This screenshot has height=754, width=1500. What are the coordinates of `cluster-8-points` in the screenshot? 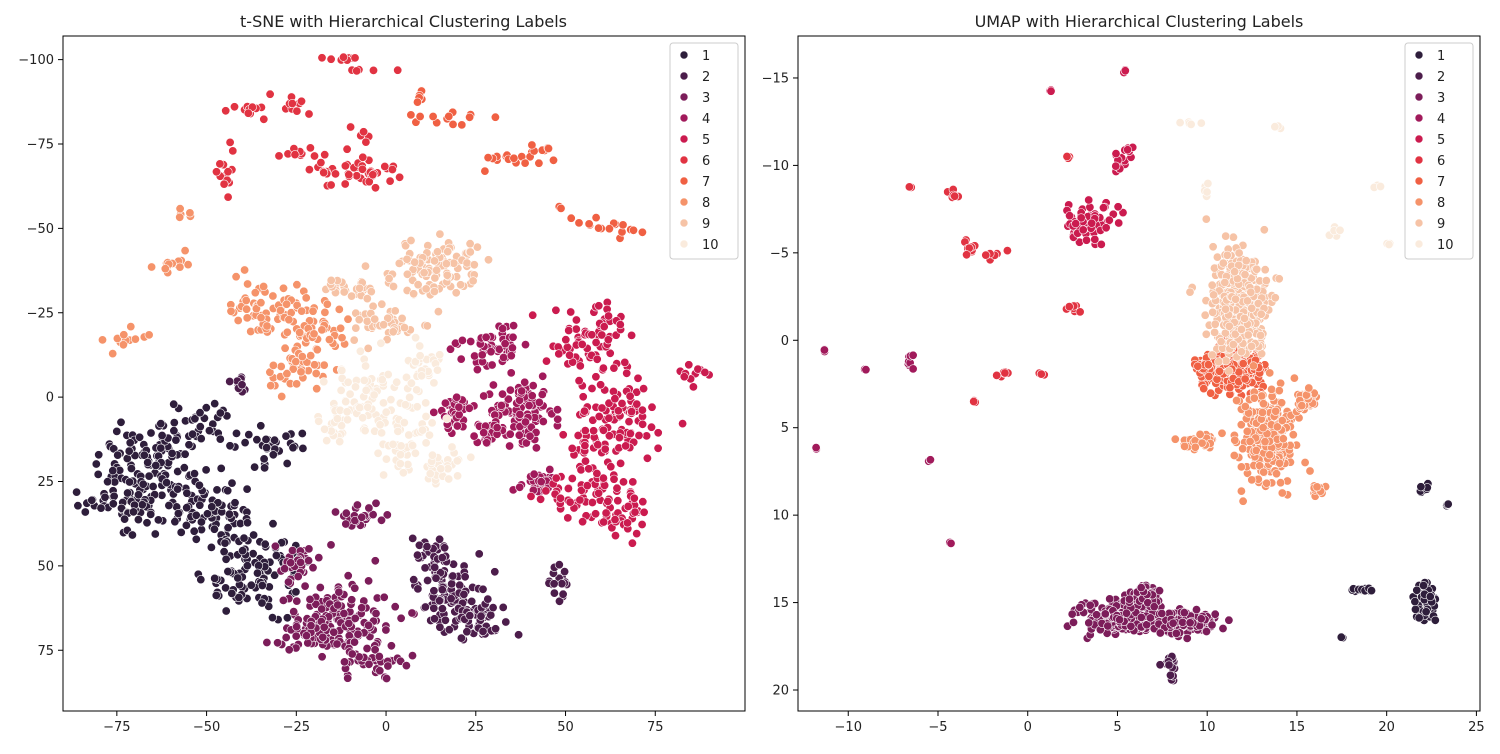 It's located at (225, 302).